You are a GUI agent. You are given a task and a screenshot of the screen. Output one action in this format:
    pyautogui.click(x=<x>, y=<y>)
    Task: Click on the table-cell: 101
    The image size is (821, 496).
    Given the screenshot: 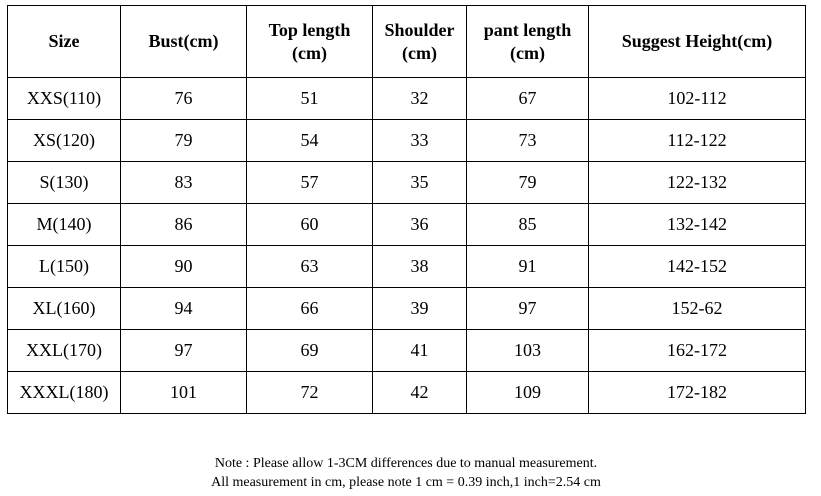 What is the action you would take?
    pyautogui.click(x=183, y=392)
    